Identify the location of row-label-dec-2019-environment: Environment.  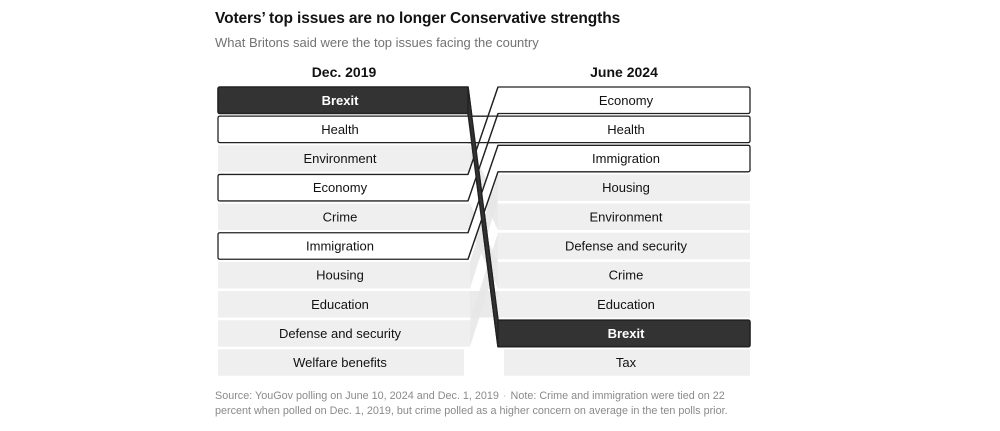
(340, 158).